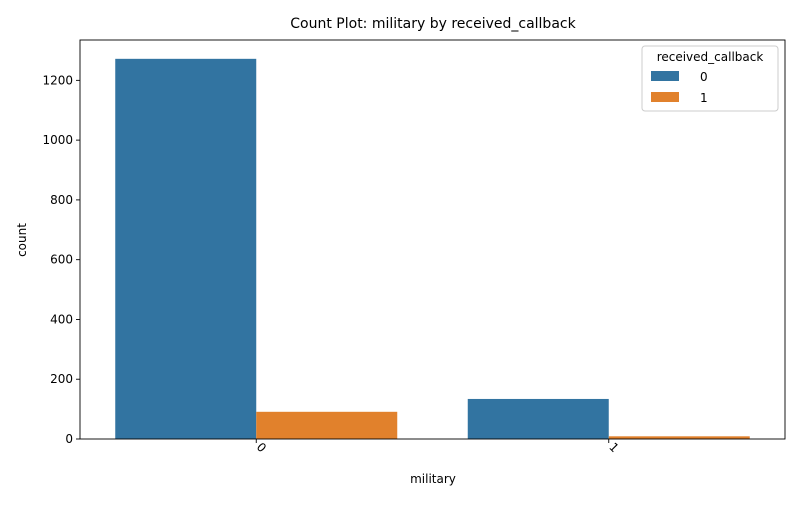 This screenshot has width=800, height=505. I want to click on y-tick-label: 200, so click(61, 379).